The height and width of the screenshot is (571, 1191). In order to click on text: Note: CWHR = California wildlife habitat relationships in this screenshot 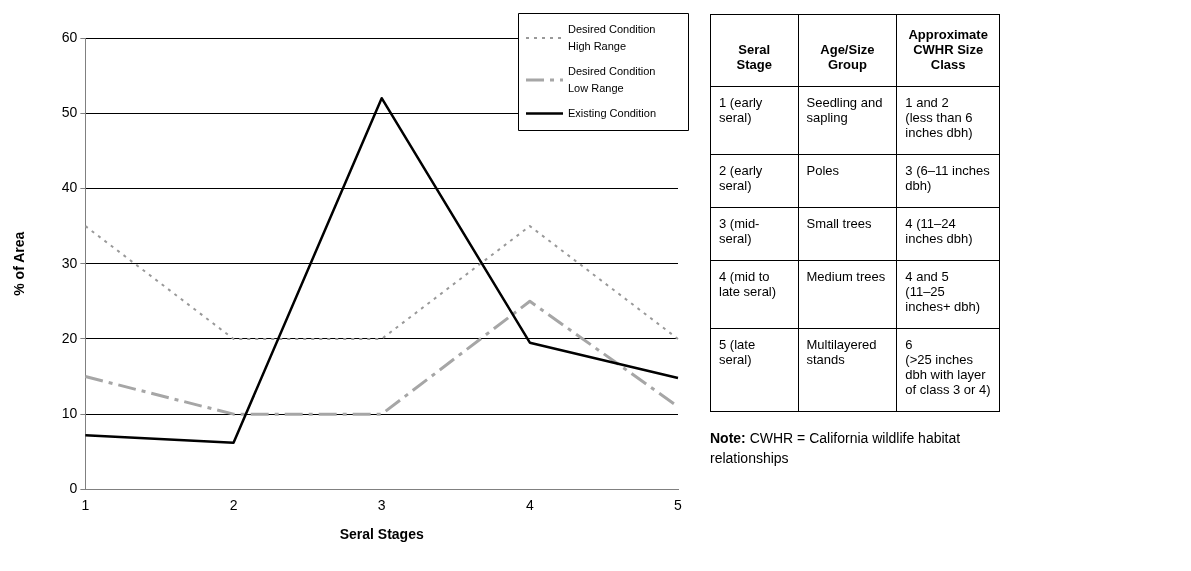, I will do `click(836, 448)`.